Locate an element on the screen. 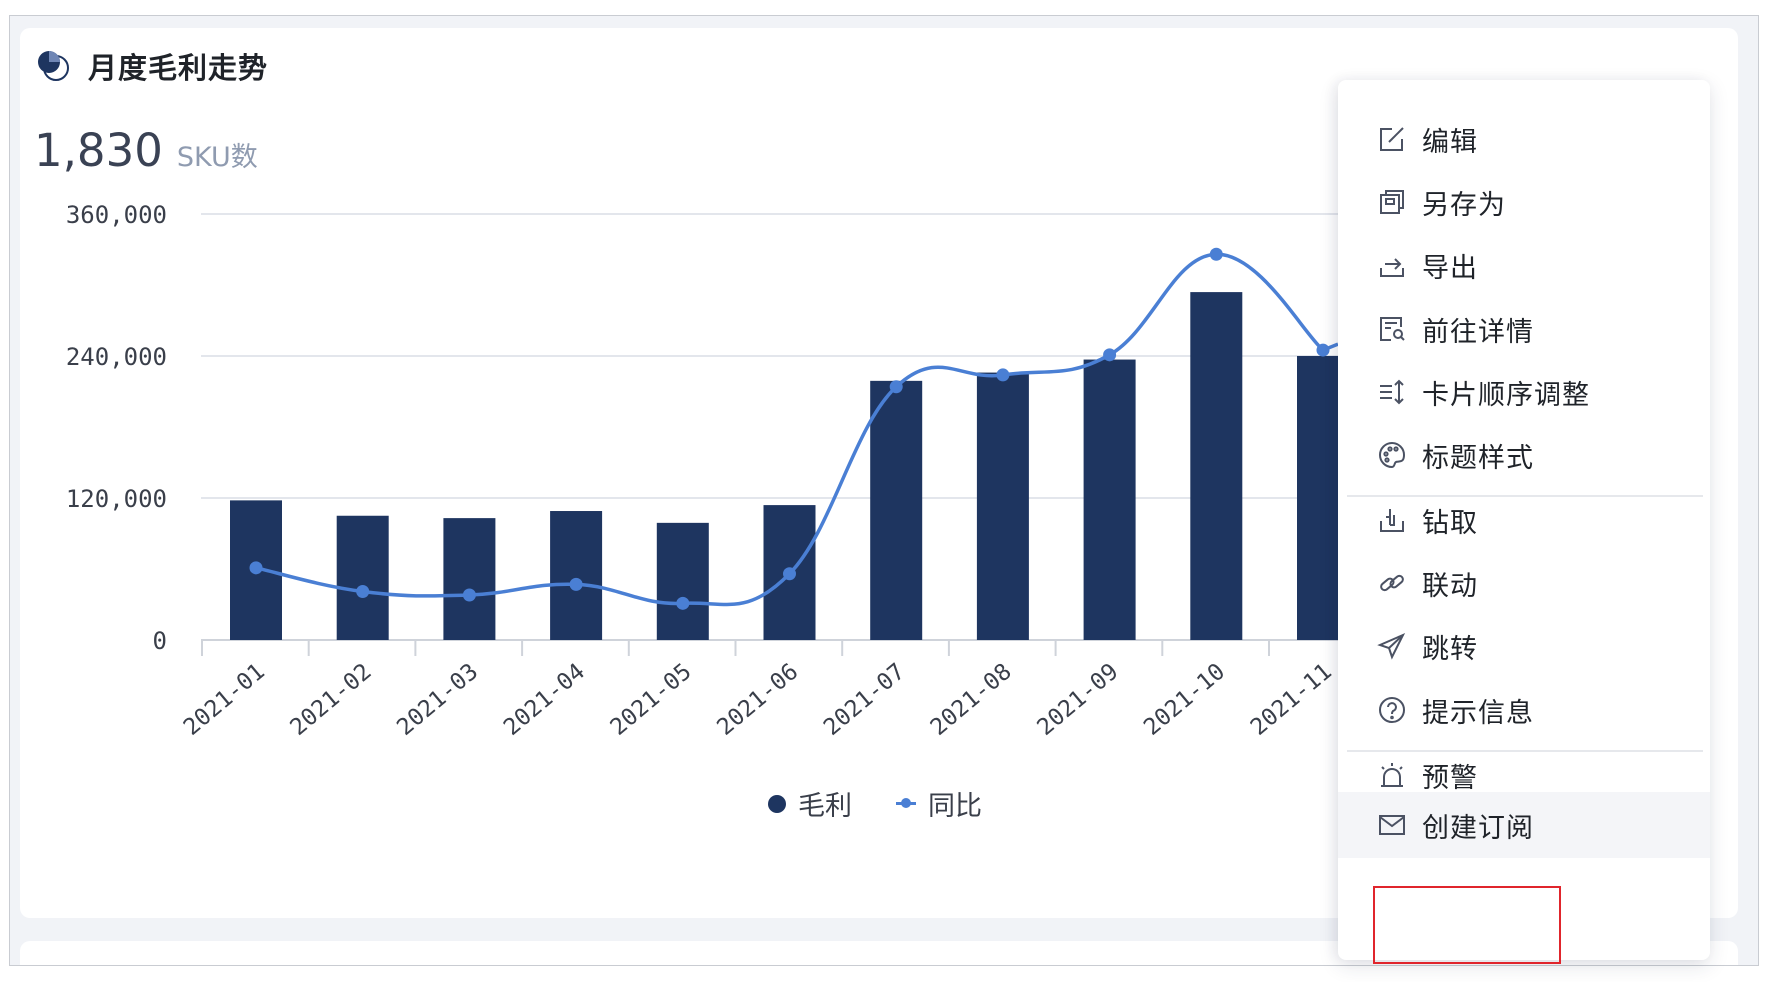 This screenshot has width=1768, height=982. card-header: 月度毛利走势 is located at coordinates (152, 66).